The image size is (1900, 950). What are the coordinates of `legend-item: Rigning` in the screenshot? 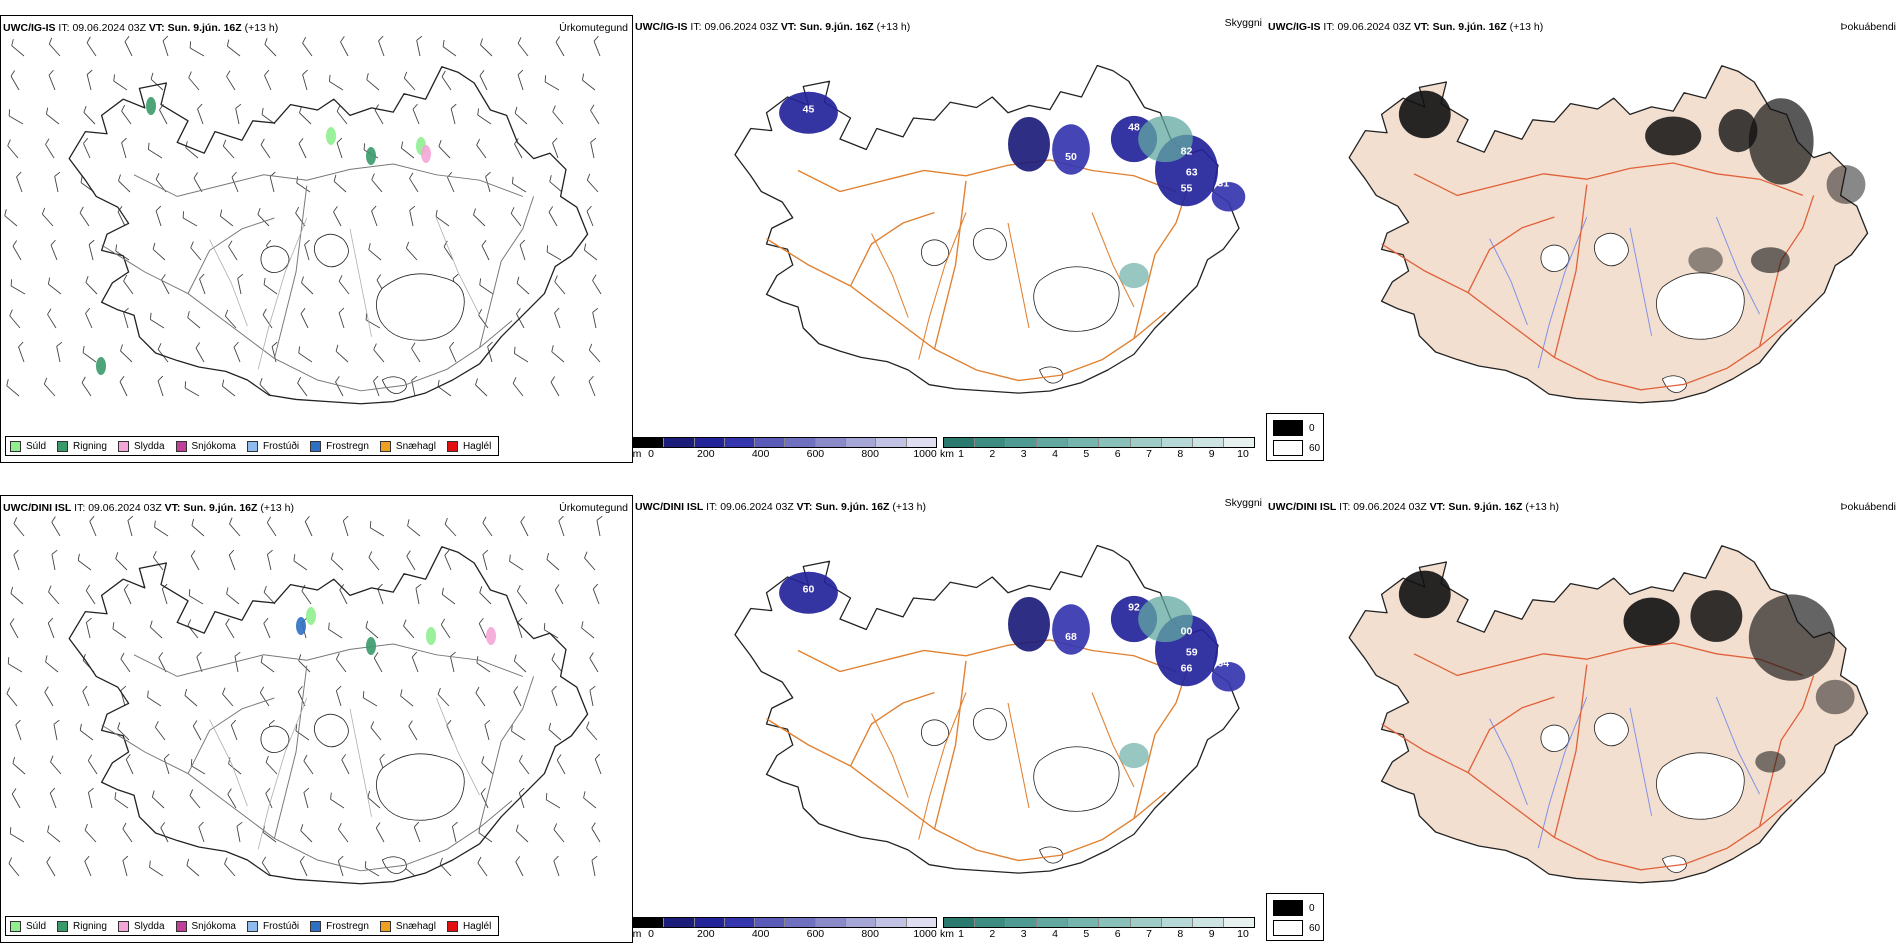 It's located at (83, 446).